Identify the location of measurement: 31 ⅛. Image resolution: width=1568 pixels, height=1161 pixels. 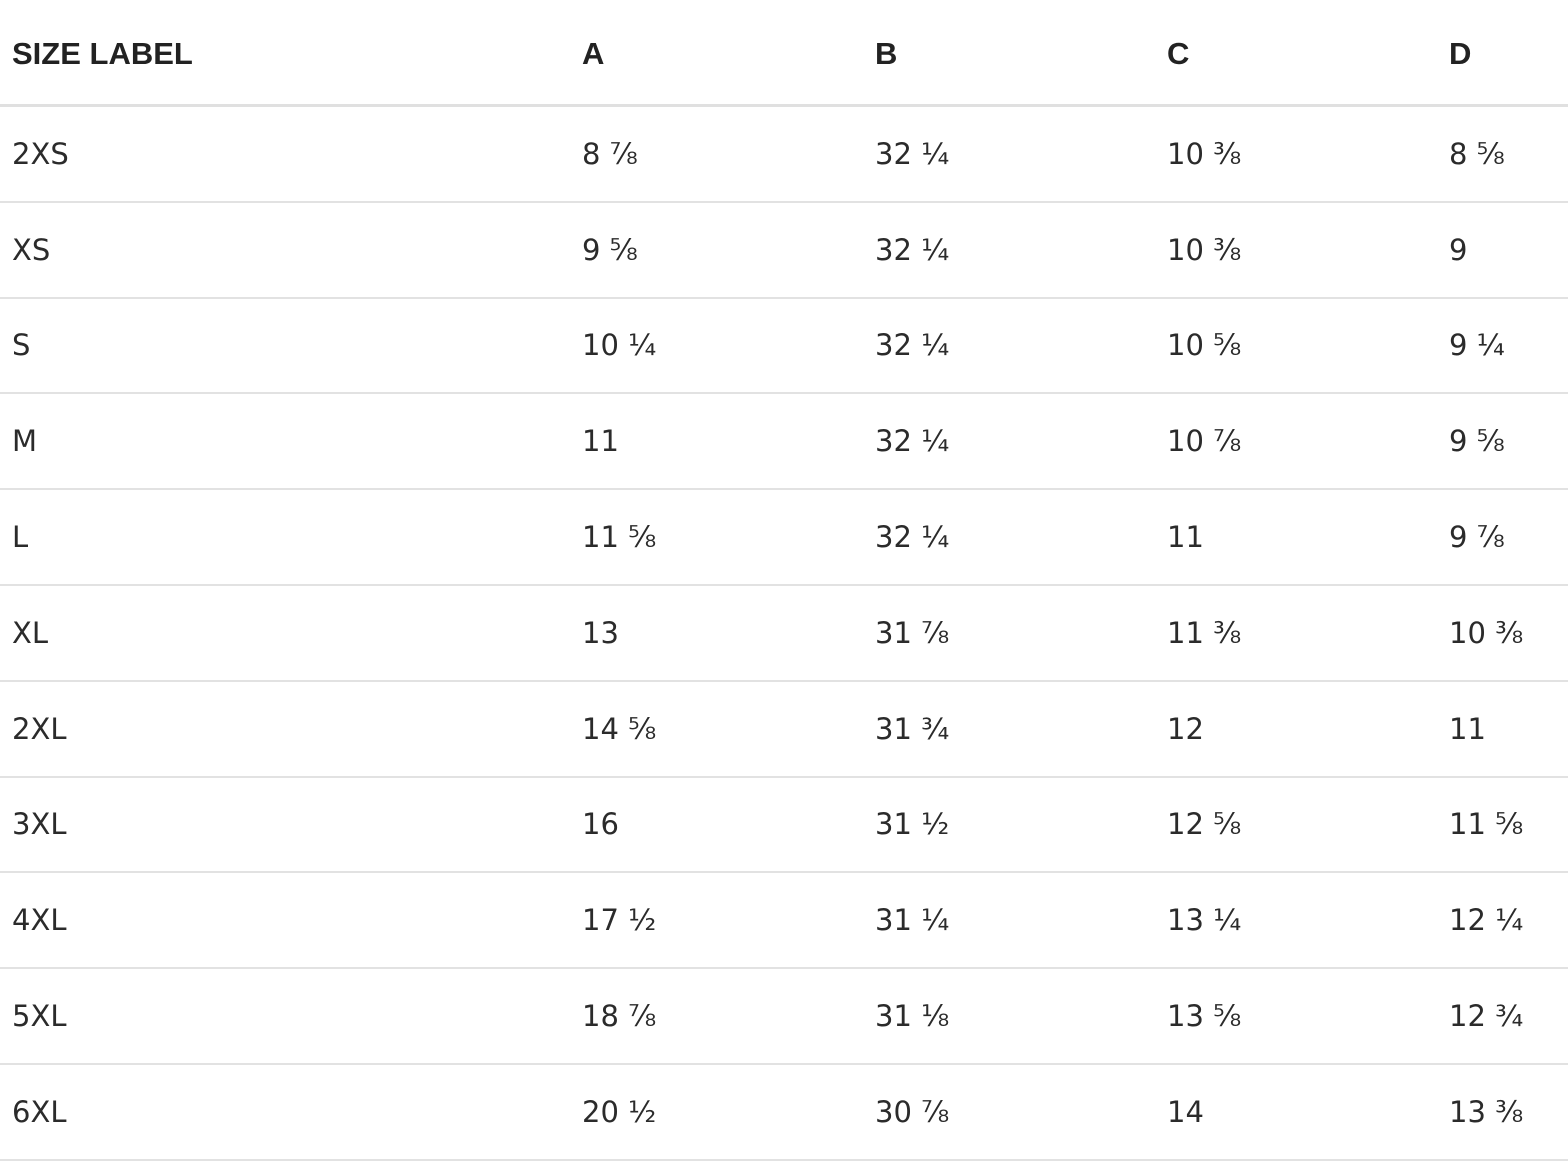
(912, 1016).